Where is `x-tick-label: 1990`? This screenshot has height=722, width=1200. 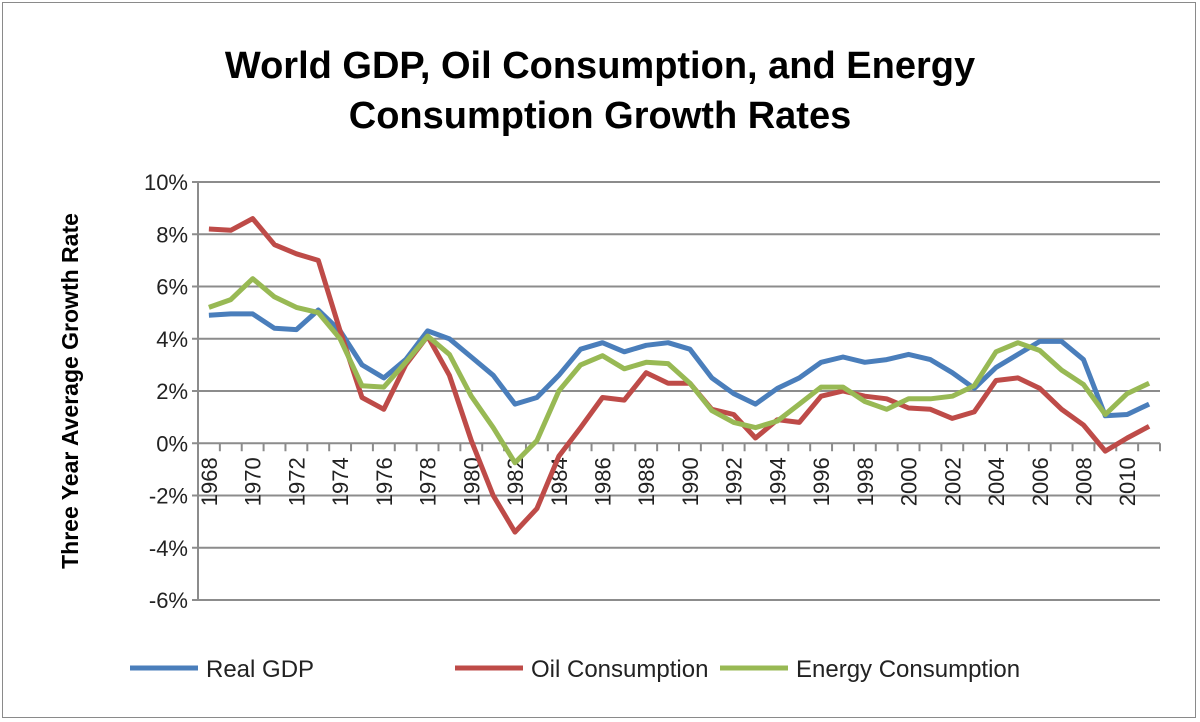
x-tick-label: 1990 is located at coordinates (690, 481).